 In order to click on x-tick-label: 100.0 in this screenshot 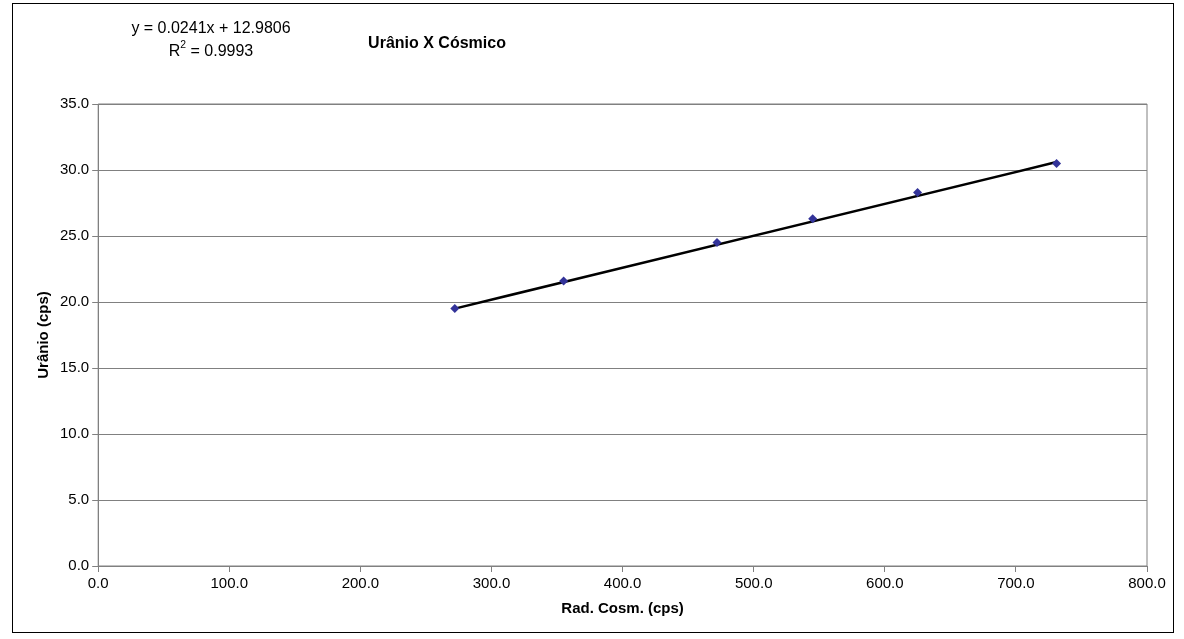, I will do `click(229, 583)`.